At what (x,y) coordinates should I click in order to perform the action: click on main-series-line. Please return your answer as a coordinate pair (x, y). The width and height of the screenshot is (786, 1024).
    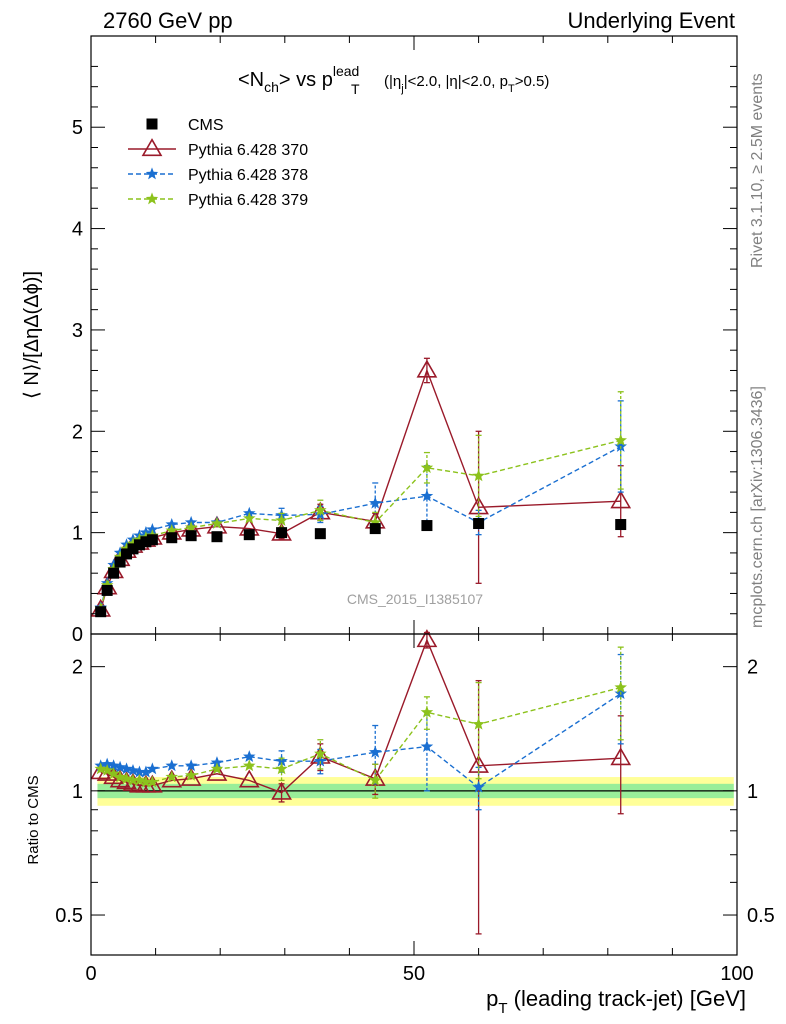
    Looking at the image, I should click on (361, 526).